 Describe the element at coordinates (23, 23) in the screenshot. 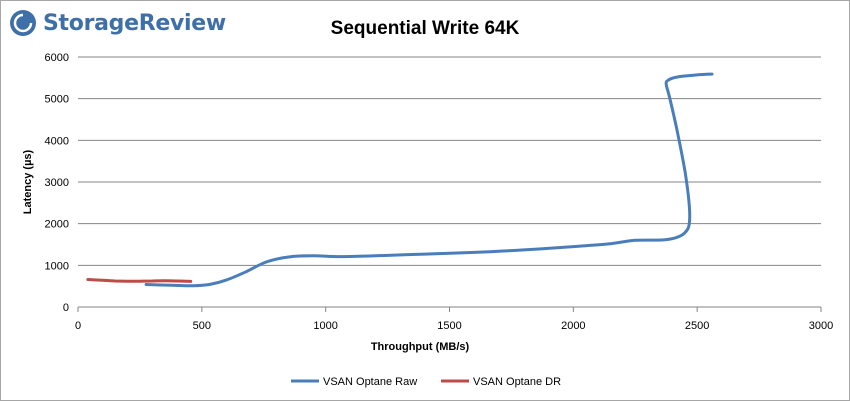

I see `storagereview-logo-icon` at that location.